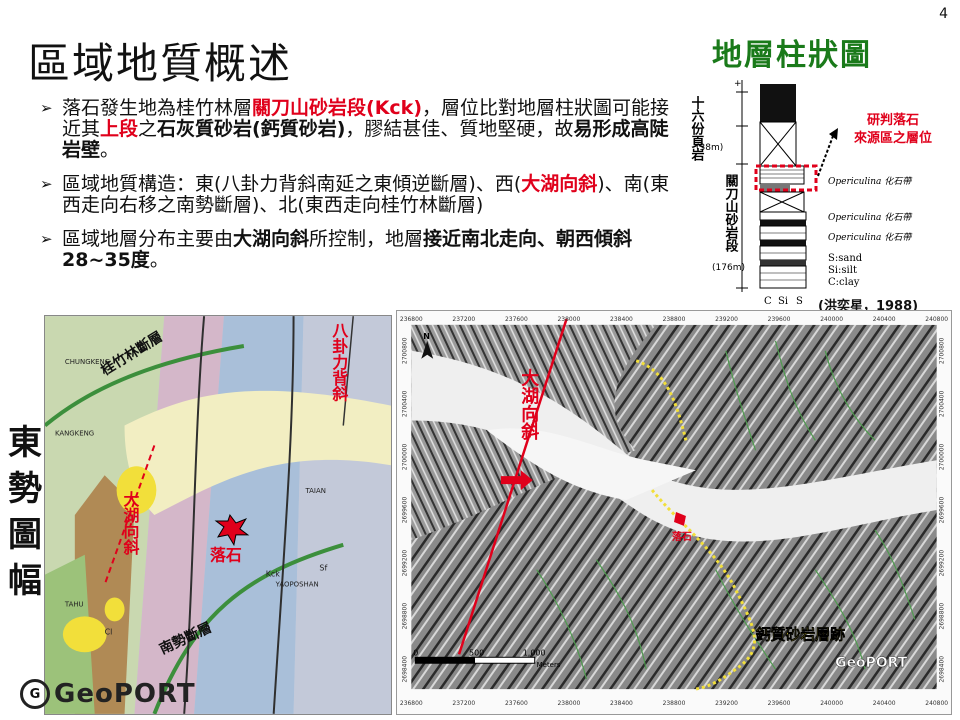 The image size is (960, 720). What do you see at coordinates (801, 634) in the screenshot?
I see `hillmap-label-limestone: 鈣質砂岩層跡` at bounding box center [801, 634].